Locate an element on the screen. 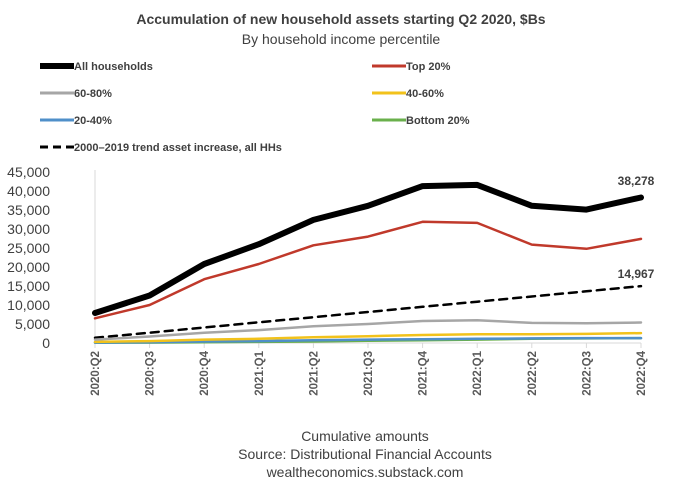 This screenshot has width=682, height=485. legend-label-bottom-20: Bottom 20% is located at coordinates (438, 121).